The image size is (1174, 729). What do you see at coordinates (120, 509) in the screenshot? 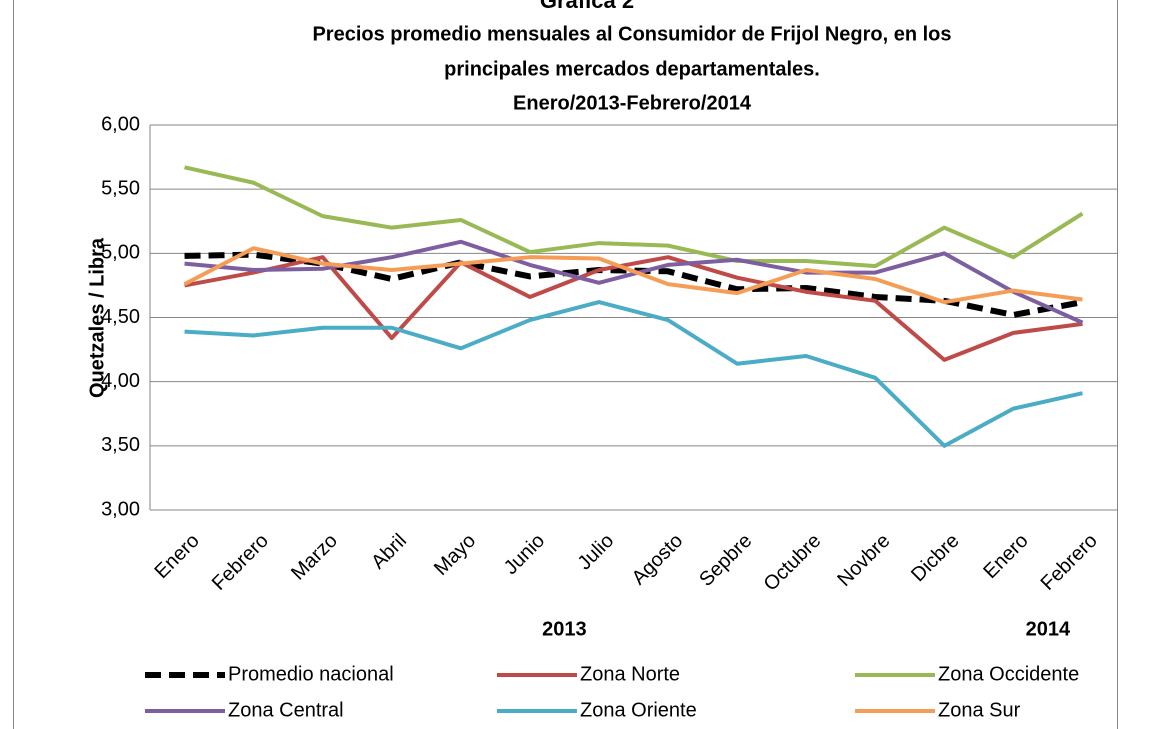
I see `y-tick-label: 3,00` at bounding box center [120, 509].